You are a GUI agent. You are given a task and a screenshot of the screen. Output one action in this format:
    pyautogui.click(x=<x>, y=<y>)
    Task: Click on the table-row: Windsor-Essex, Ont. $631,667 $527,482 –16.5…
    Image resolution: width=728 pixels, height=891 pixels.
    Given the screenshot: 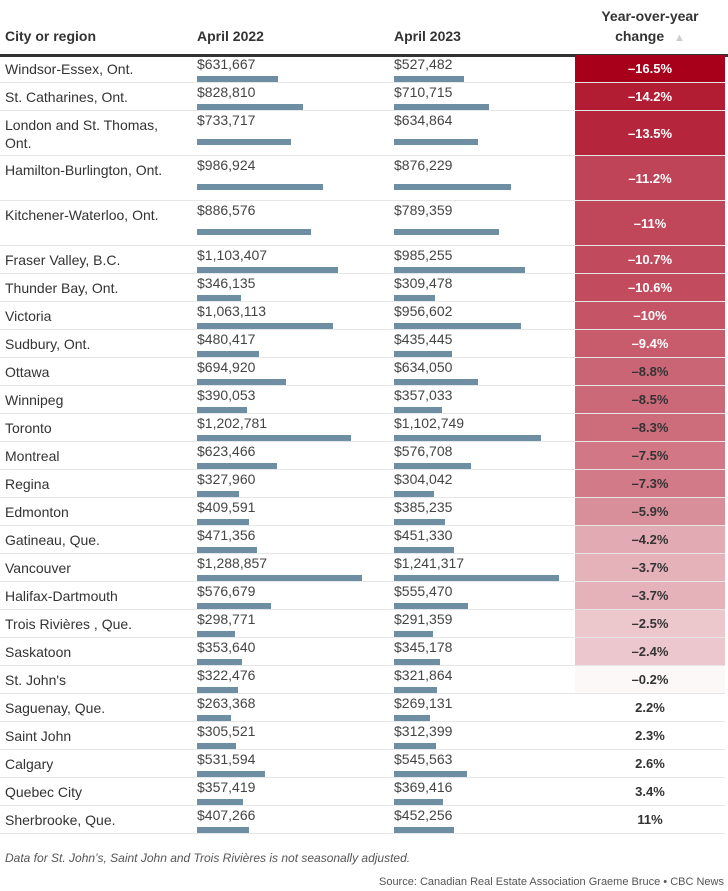 What is the action you would take?
    pyautogui.click(x=362, y=69)
    